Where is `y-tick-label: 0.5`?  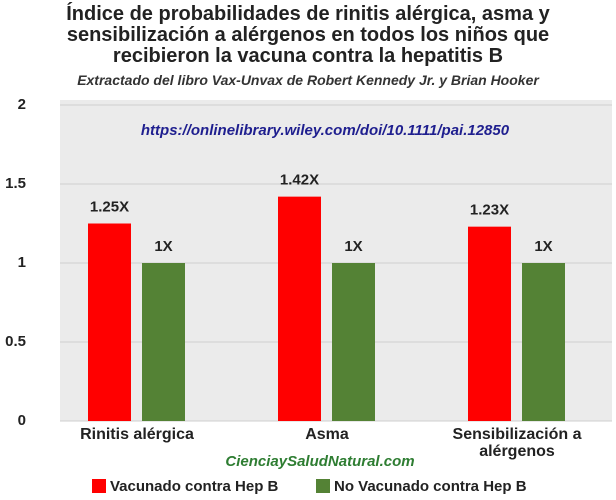
y-tick-label: 0.5 is located at coordinates (15, 341).